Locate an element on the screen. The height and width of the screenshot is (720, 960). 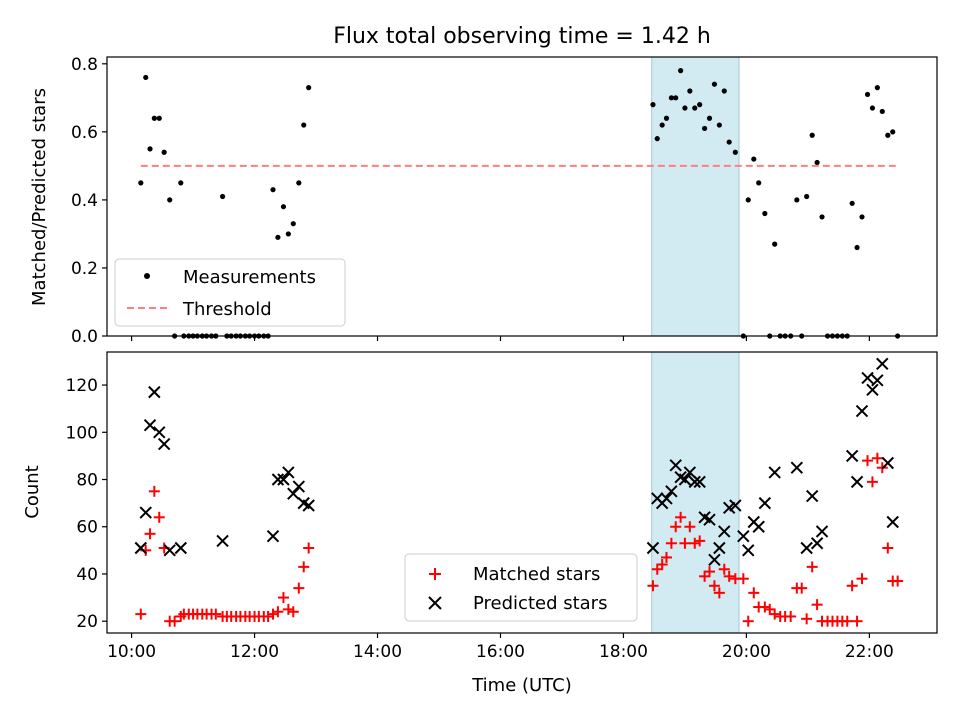
y-tick-label: 40 is located at coordinates (87, 575).